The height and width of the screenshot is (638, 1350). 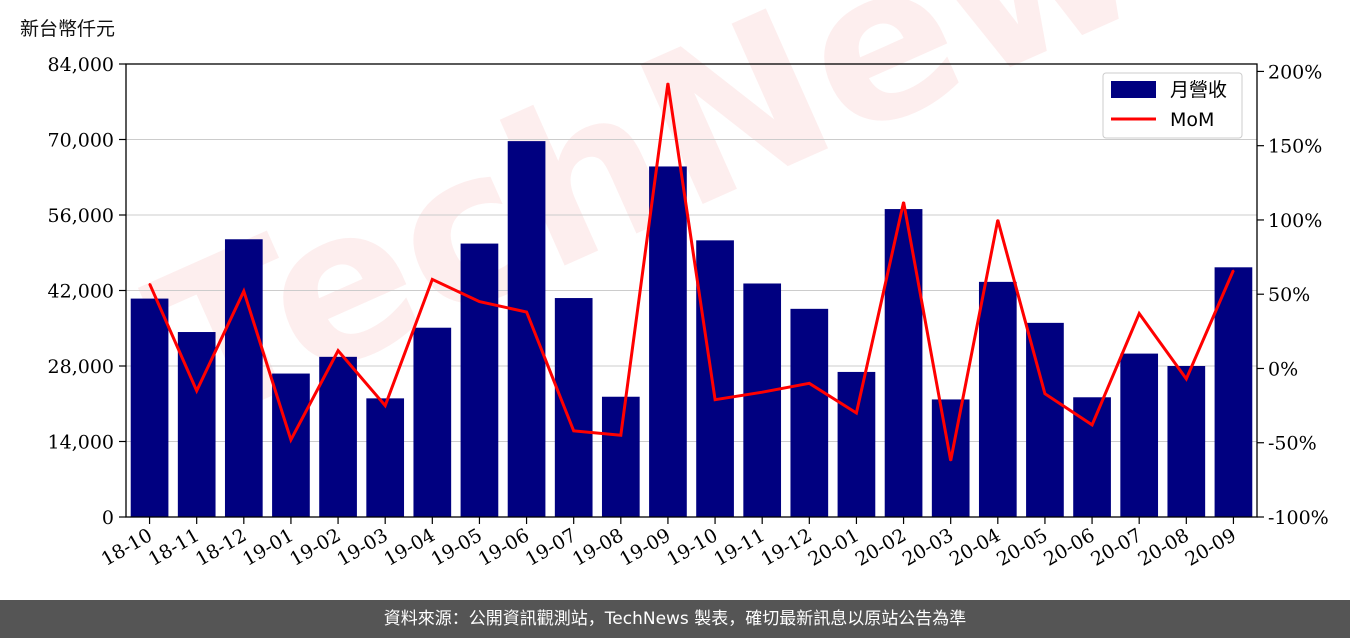 I want to click on x-tick-label: 19-11, so click(x=739, y=547).